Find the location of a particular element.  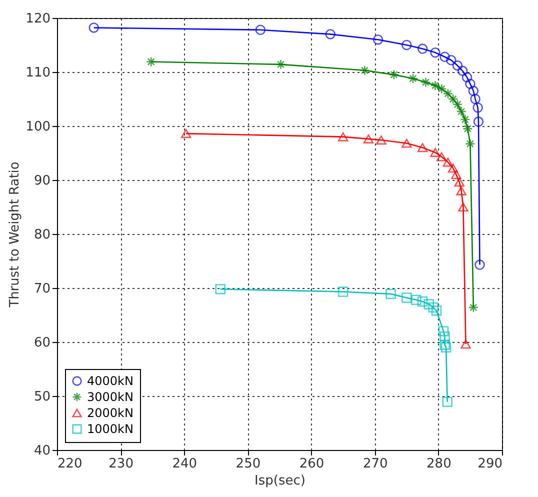

x-tick-label: 260 is located at coordinates (311, 464).